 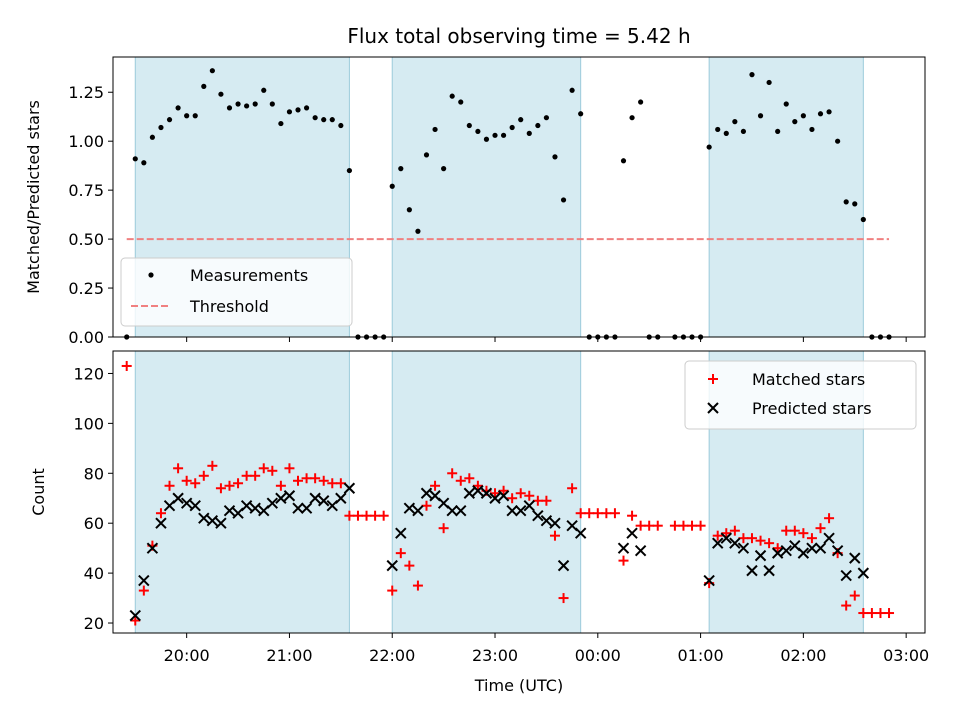 What do you see at coordinates (236, 292) in the screenshot?
I see `top-legend: Measurements Threshold` at bounding box center [236, 292].